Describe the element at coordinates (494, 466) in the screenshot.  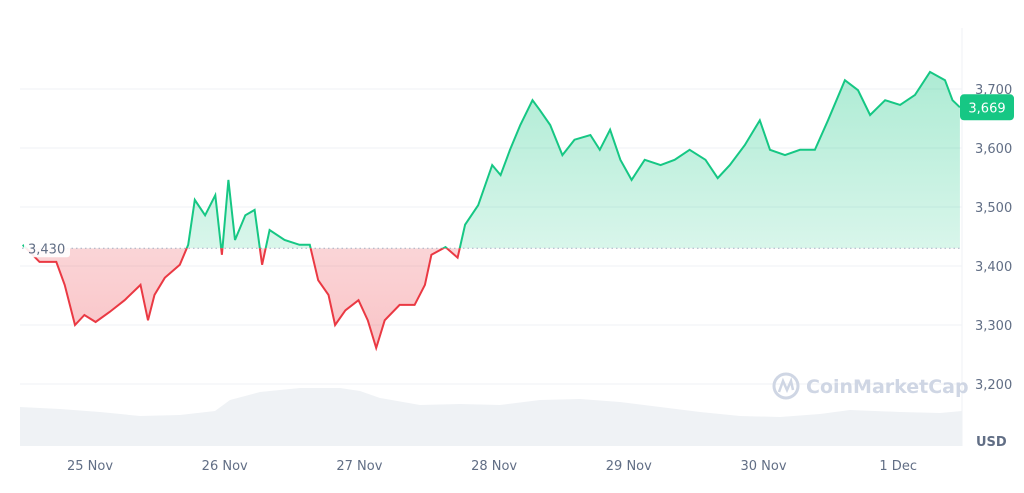
I see `x-tick-label: 28 Nov` at that location.